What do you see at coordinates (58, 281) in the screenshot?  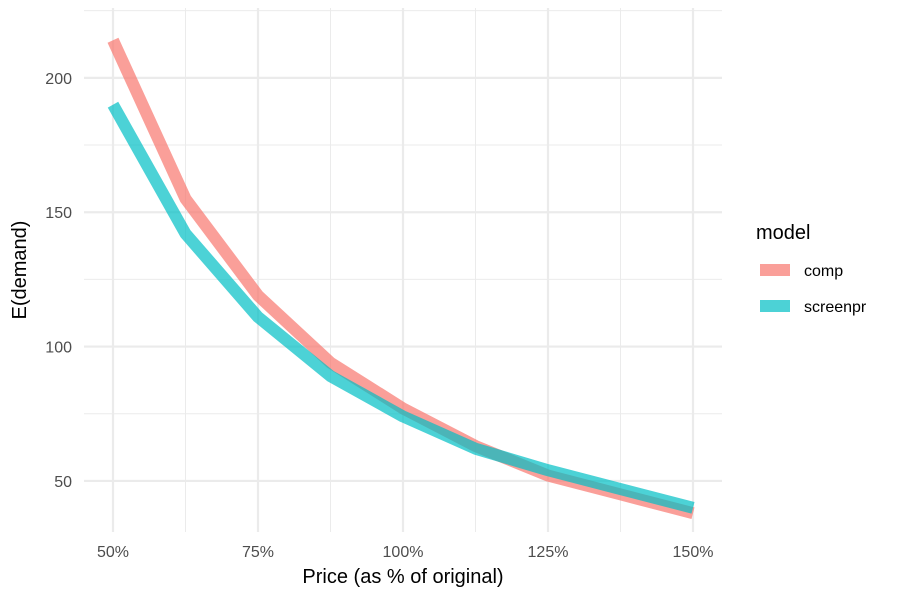 I see `y-axis-ticks: 50 100 150 200` at bounding box center [58, 281].